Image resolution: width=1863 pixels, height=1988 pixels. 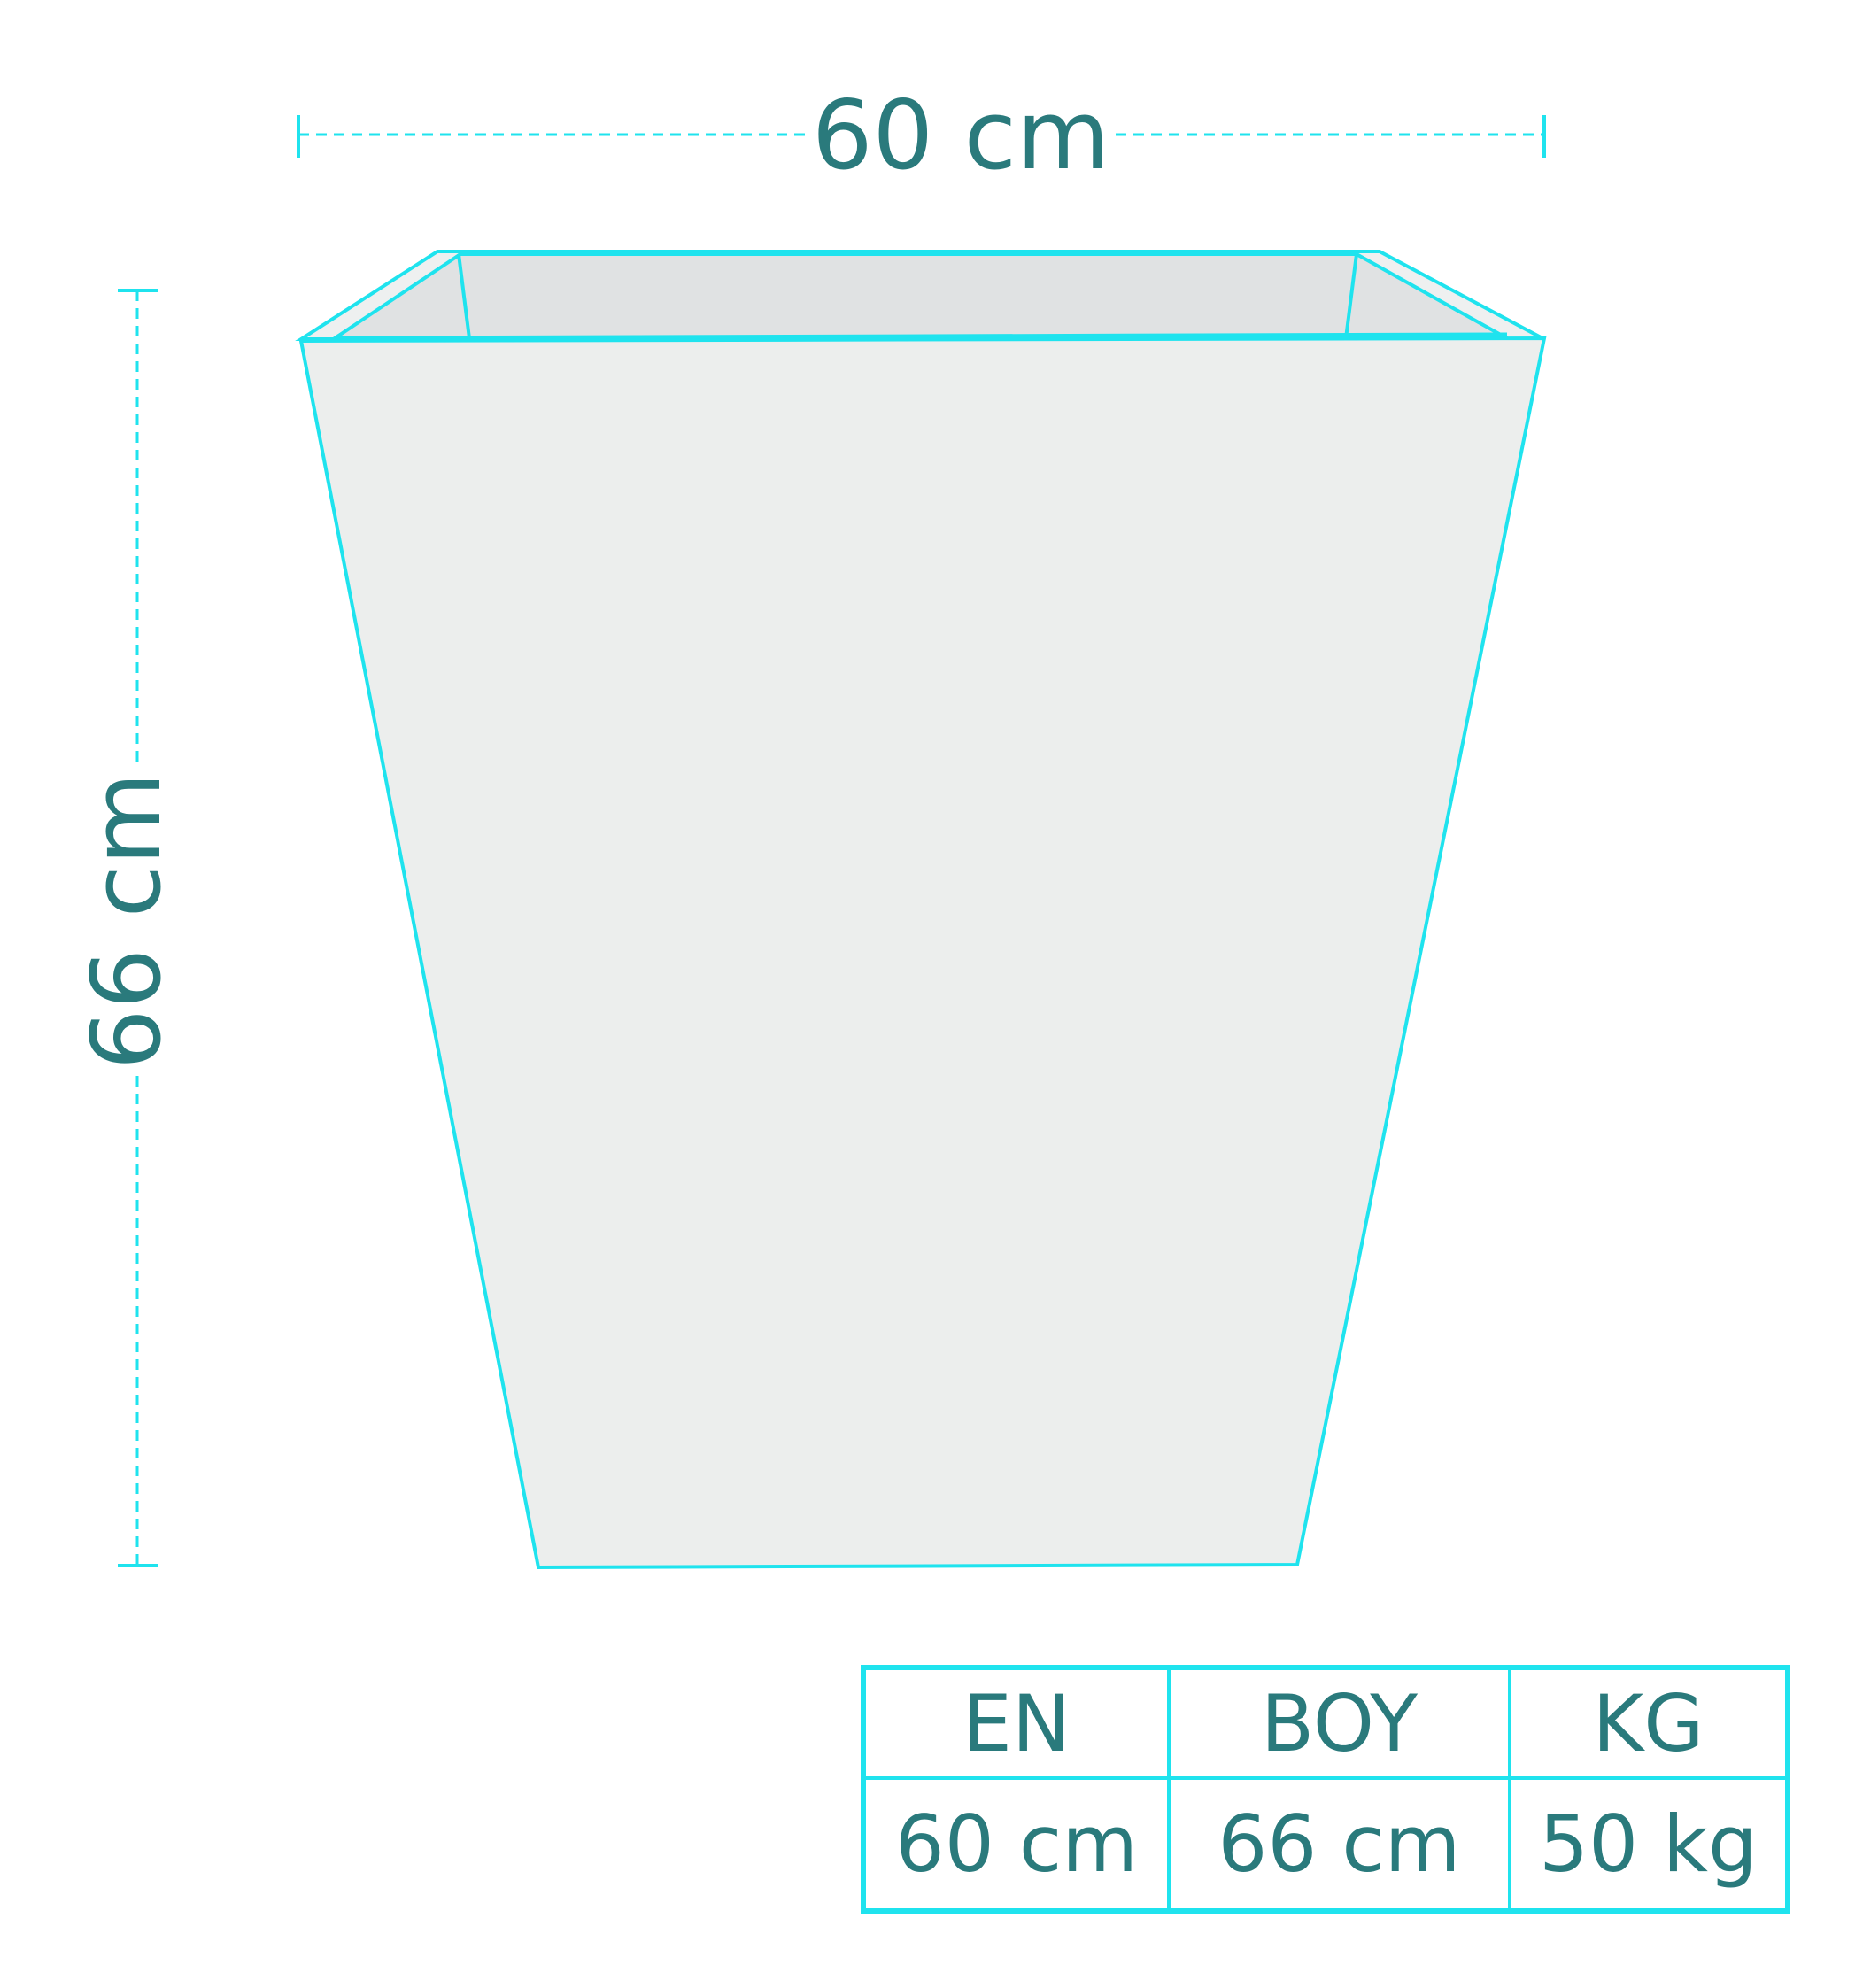 What do you see at coordinates (127, 921) in the screenshot?
I see `height-label: 66 cm` at bounding box center [127, 921].